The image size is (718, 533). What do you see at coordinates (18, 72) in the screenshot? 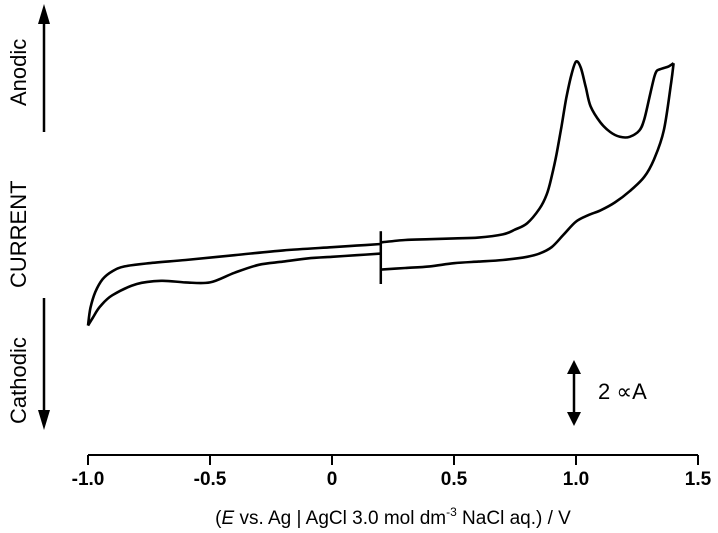
I see `anodic-label: Anodic` at bounding box center [18, 72].